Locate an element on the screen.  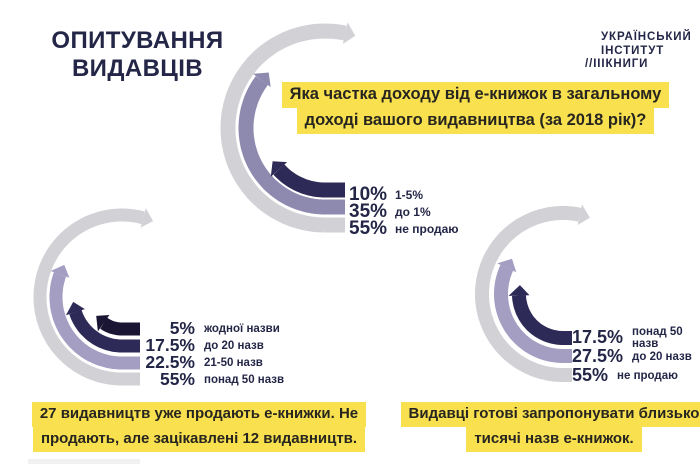
caption-left-line2: продають, але зацікавлені 12 видавництв. is located at coordinates (199, 439).